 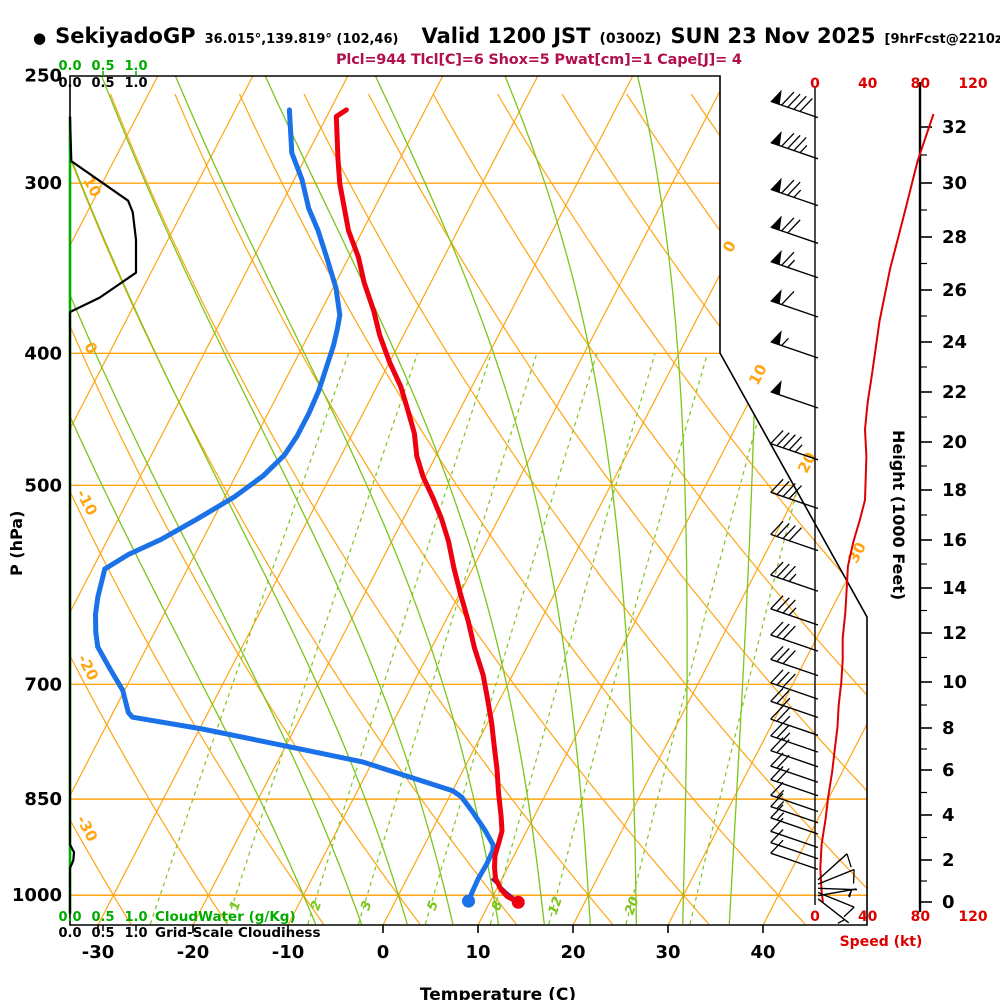 I want to click on svg-text: 16, so click(x=954, y=540).